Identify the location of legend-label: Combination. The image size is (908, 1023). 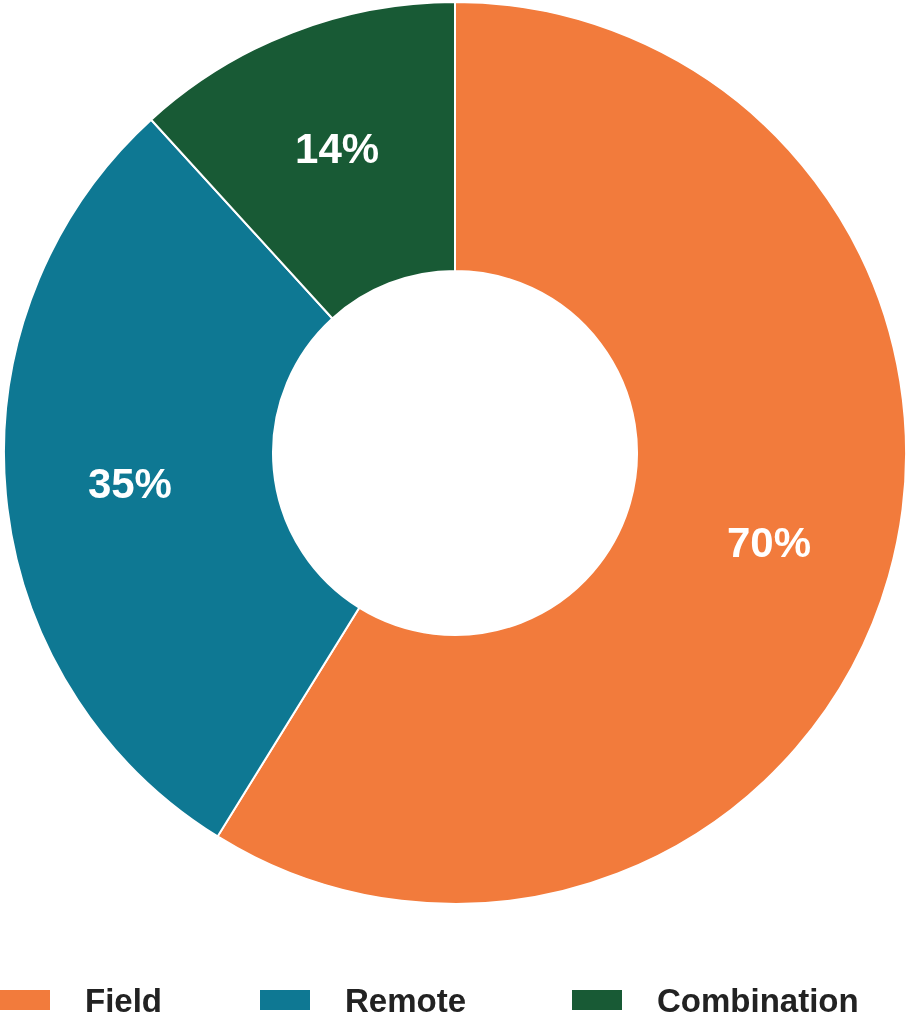
(758, 1000).